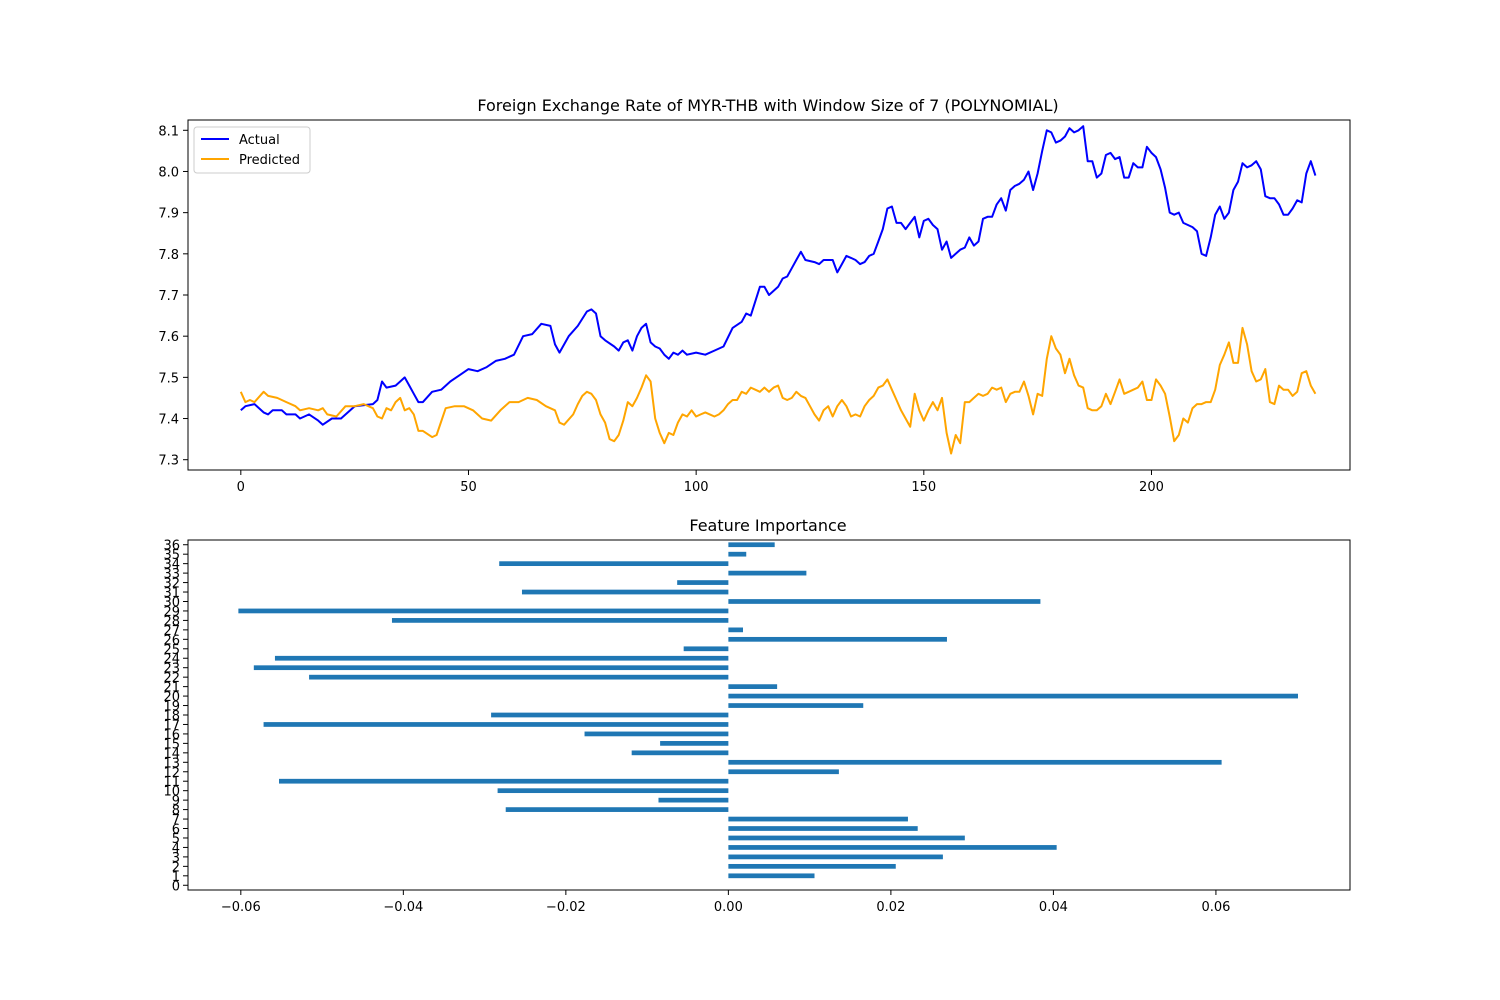 The height and width of the screenshot is (1000, 1500). What do you see at coordinates (252, 150) in the screenshot?
I see `line-chart-legend: Actual Predicted` at bounding box center [252, 150].